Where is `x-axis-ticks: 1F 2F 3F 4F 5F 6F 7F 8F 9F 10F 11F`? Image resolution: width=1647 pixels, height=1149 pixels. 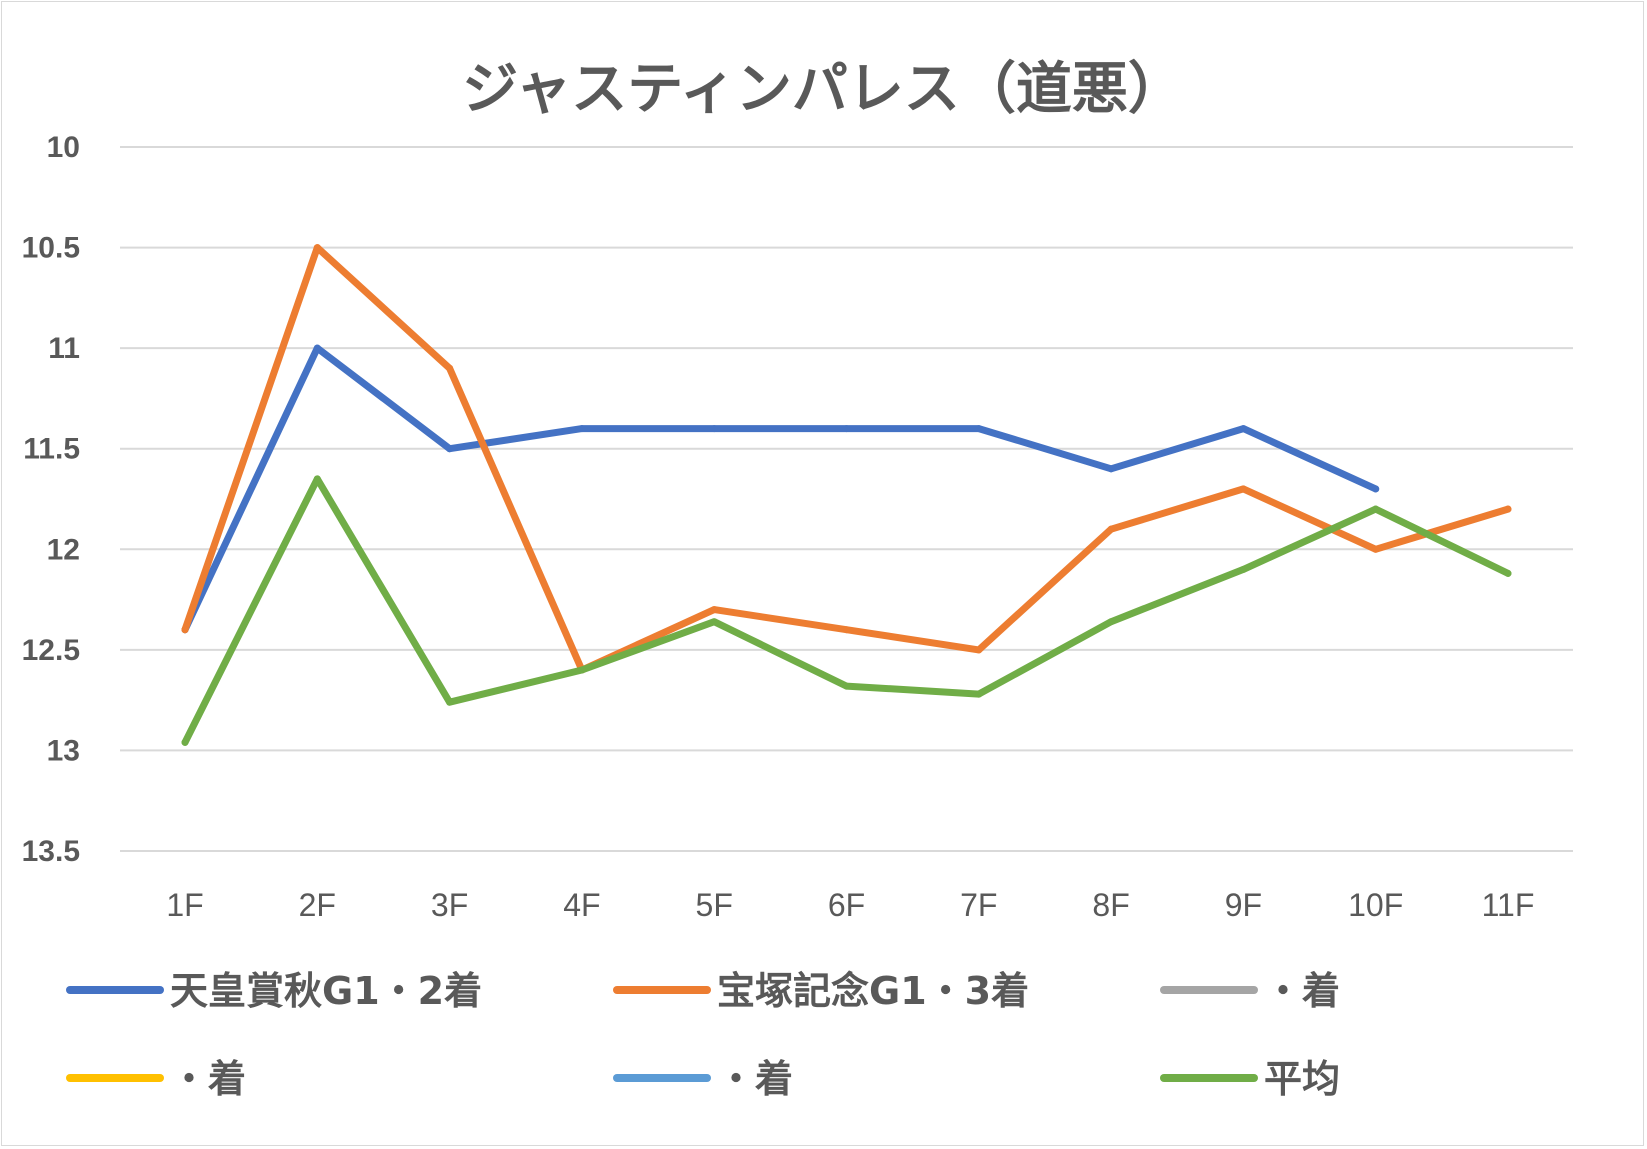
x-axis-ticks: 1F 2F 3F 4F 5F 6F 7F 8F 9F 10F 11F is located at coordinates (850, 905).